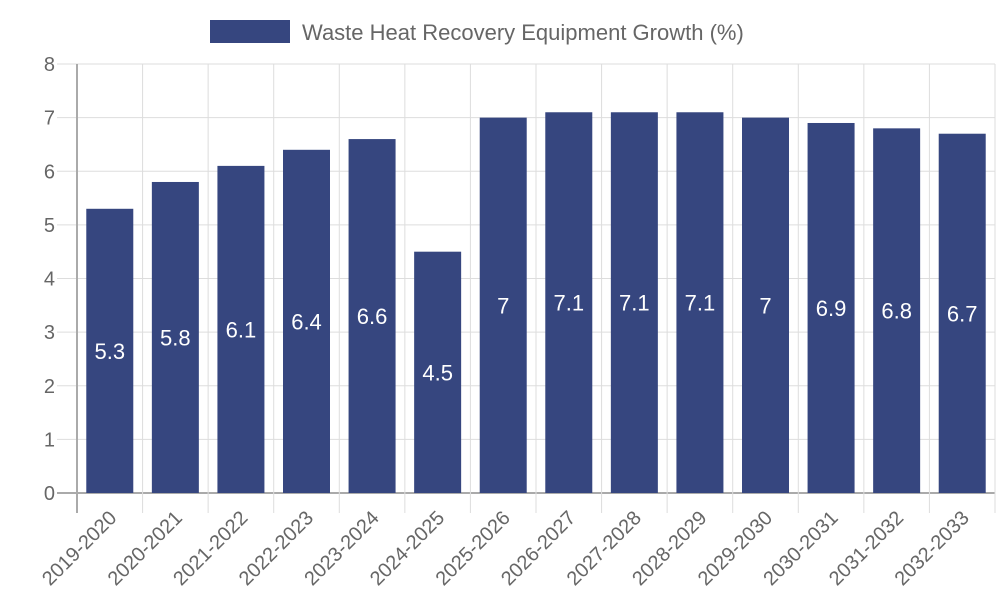  I want to click on bar-value-label: 5.3, so click(109, 351).